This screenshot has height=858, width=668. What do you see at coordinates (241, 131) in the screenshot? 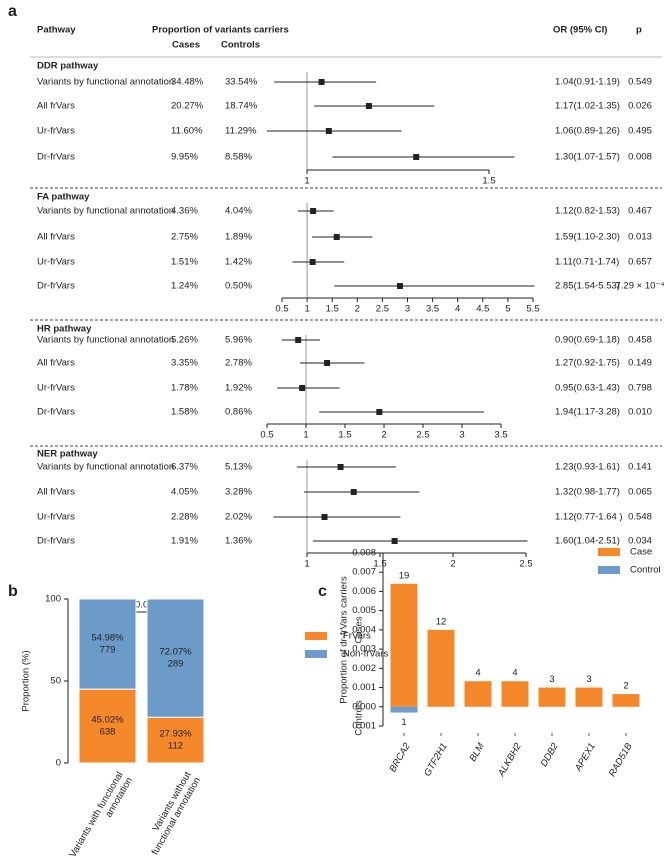
I see `controls-value: 11.29%` at bounding box center [241, 131].